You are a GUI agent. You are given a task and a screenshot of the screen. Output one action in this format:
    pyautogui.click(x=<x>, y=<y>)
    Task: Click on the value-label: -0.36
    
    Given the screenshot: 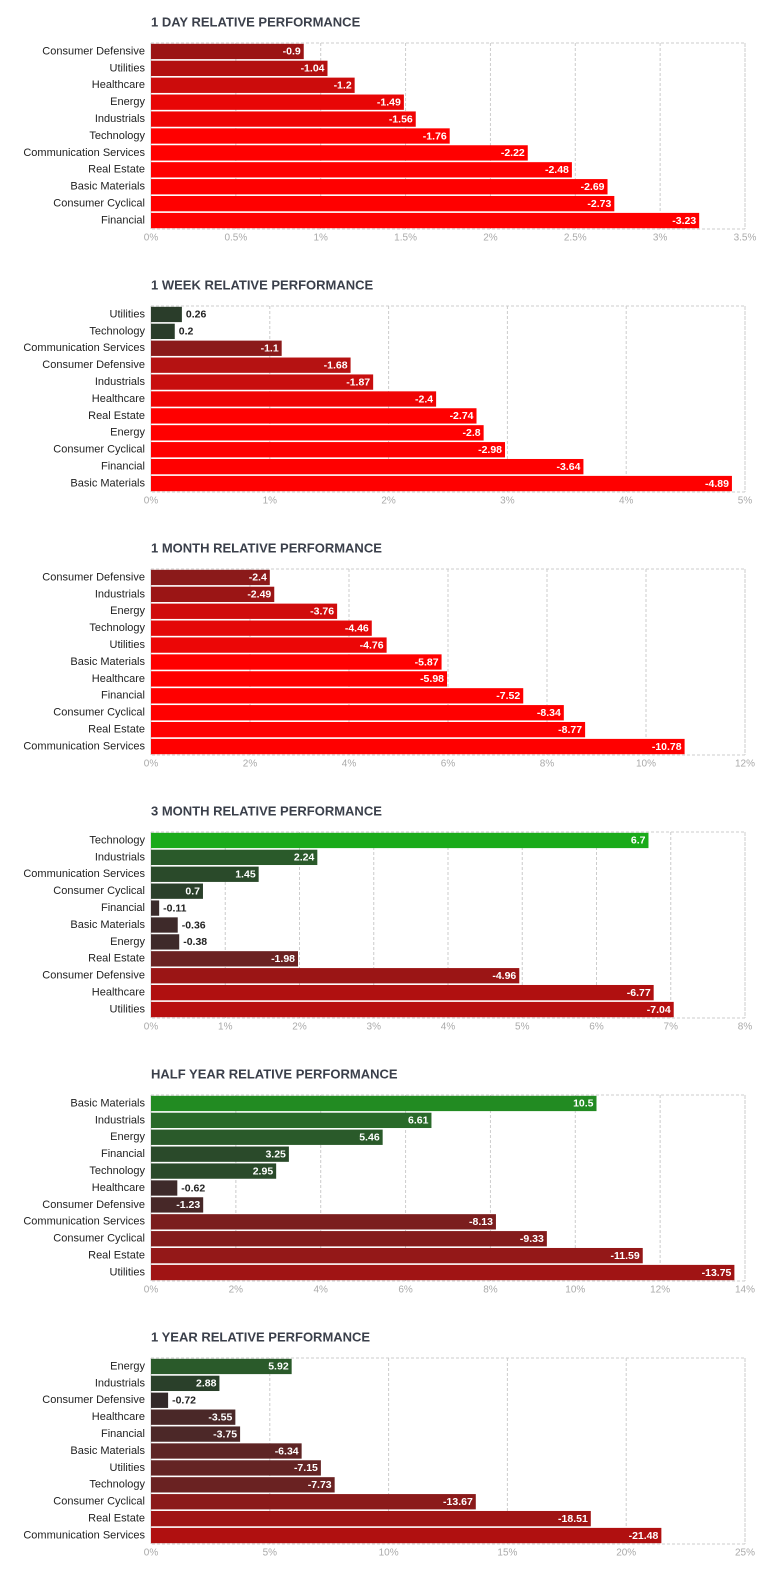 What is the action you would take?
    pyautogui.click(x=194, y=925)
    